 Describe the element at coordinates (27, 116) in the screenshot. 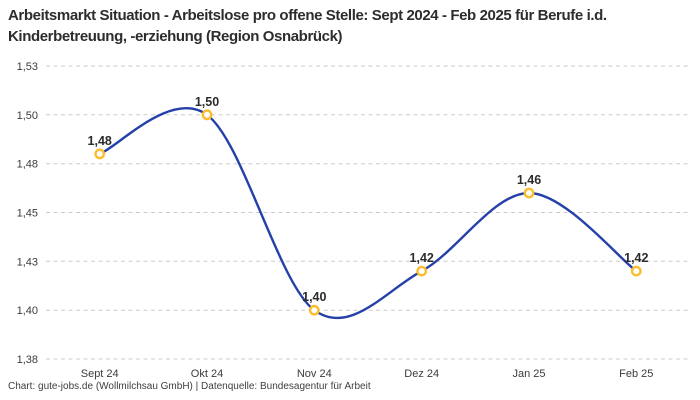

I see `y-tick-label: 1,50` at that location.